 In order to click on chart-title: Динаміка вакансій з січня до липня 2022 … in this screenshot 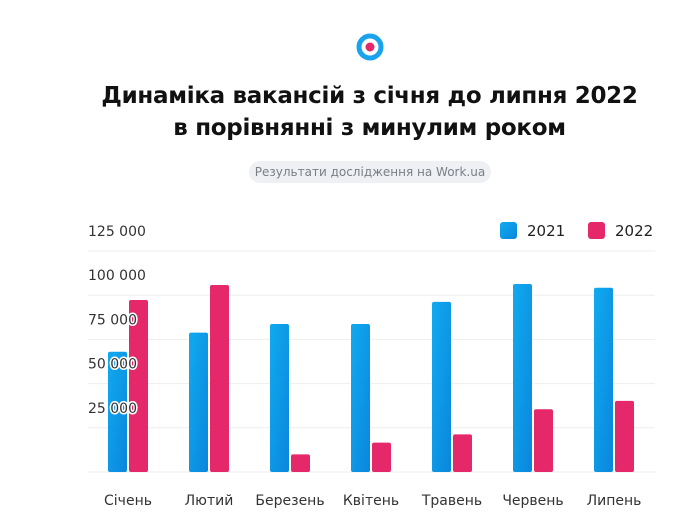, I will do `click(349, 112)`.